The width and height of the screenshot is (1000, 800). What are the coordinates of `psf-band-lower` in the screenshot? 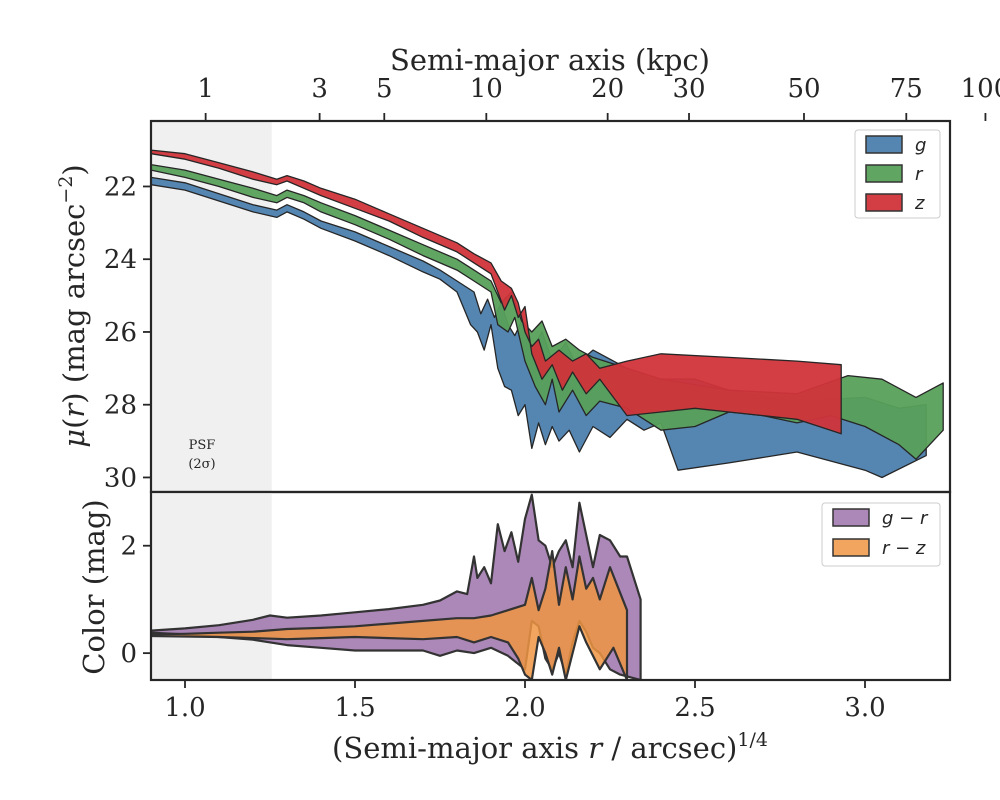 It's located at (211, 586).